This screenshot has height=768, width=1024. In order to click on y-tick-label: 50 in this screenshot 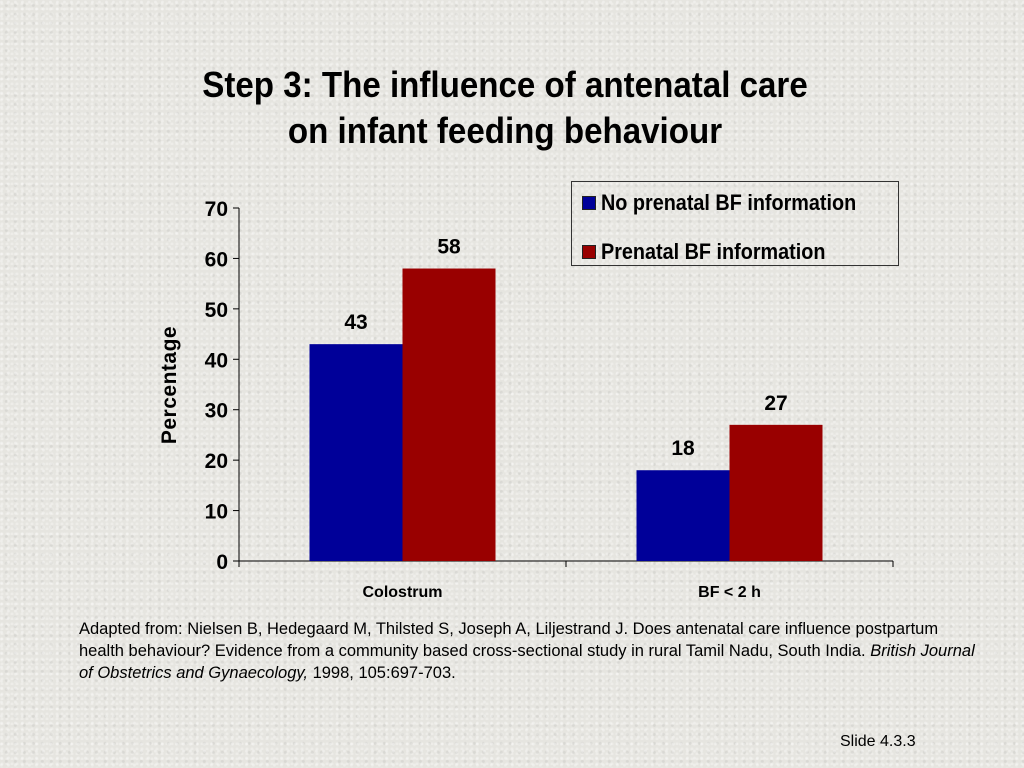, I will do `click(216, 310)`.